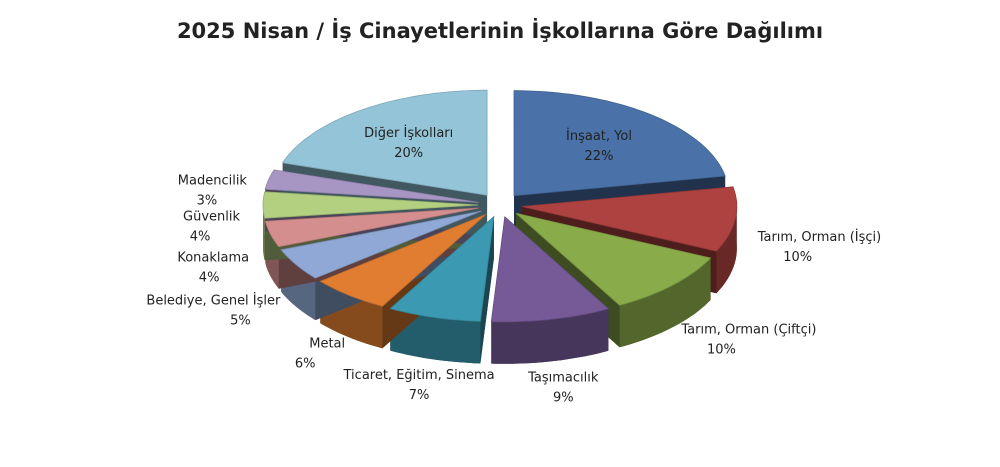  What do you see at coordinates (563, 378) in the screenshot?
I see `slice-label: Taşımacılık` at bounding box center [563, 378].